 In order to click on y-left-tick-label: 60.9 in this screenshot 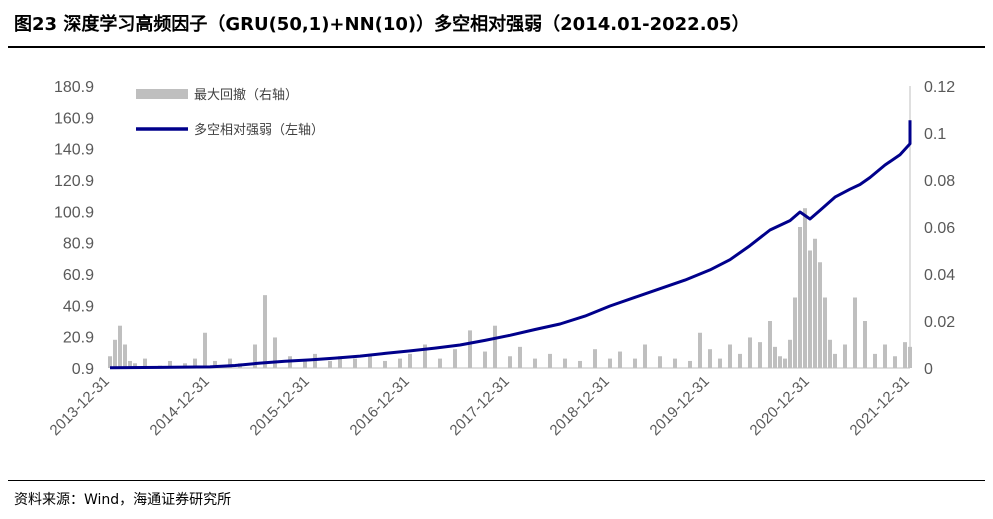, I will do `click(78, 275)`.